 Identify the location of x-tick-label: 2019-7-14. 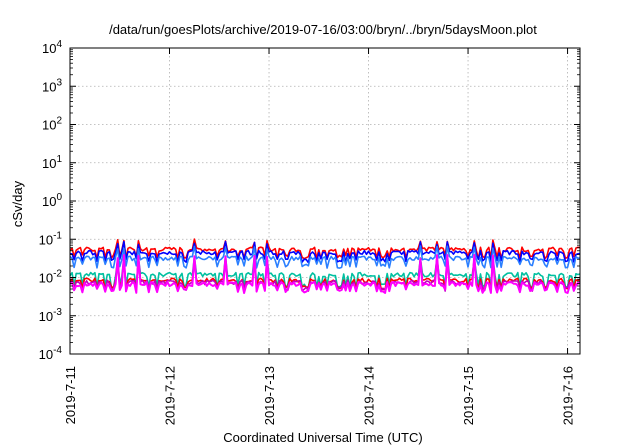
(369, 395).